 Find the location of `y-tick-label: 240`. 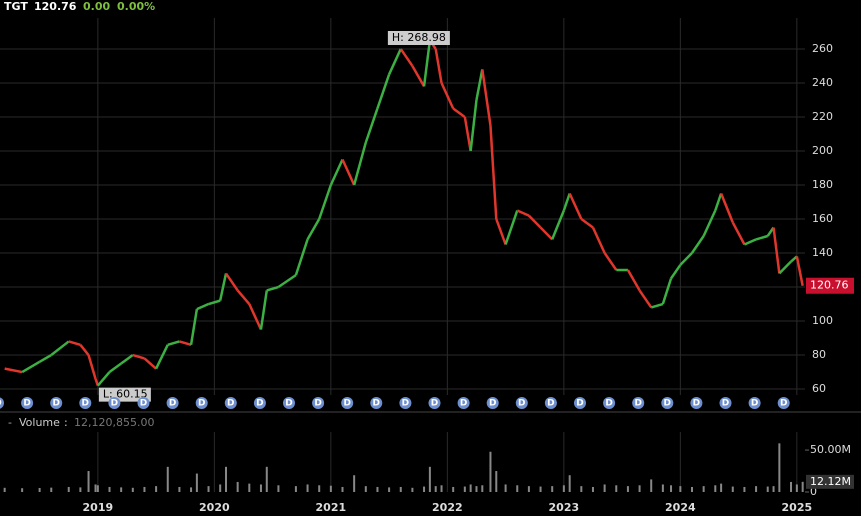

y-tick-label: 240 is located at coordinates (822, 82).